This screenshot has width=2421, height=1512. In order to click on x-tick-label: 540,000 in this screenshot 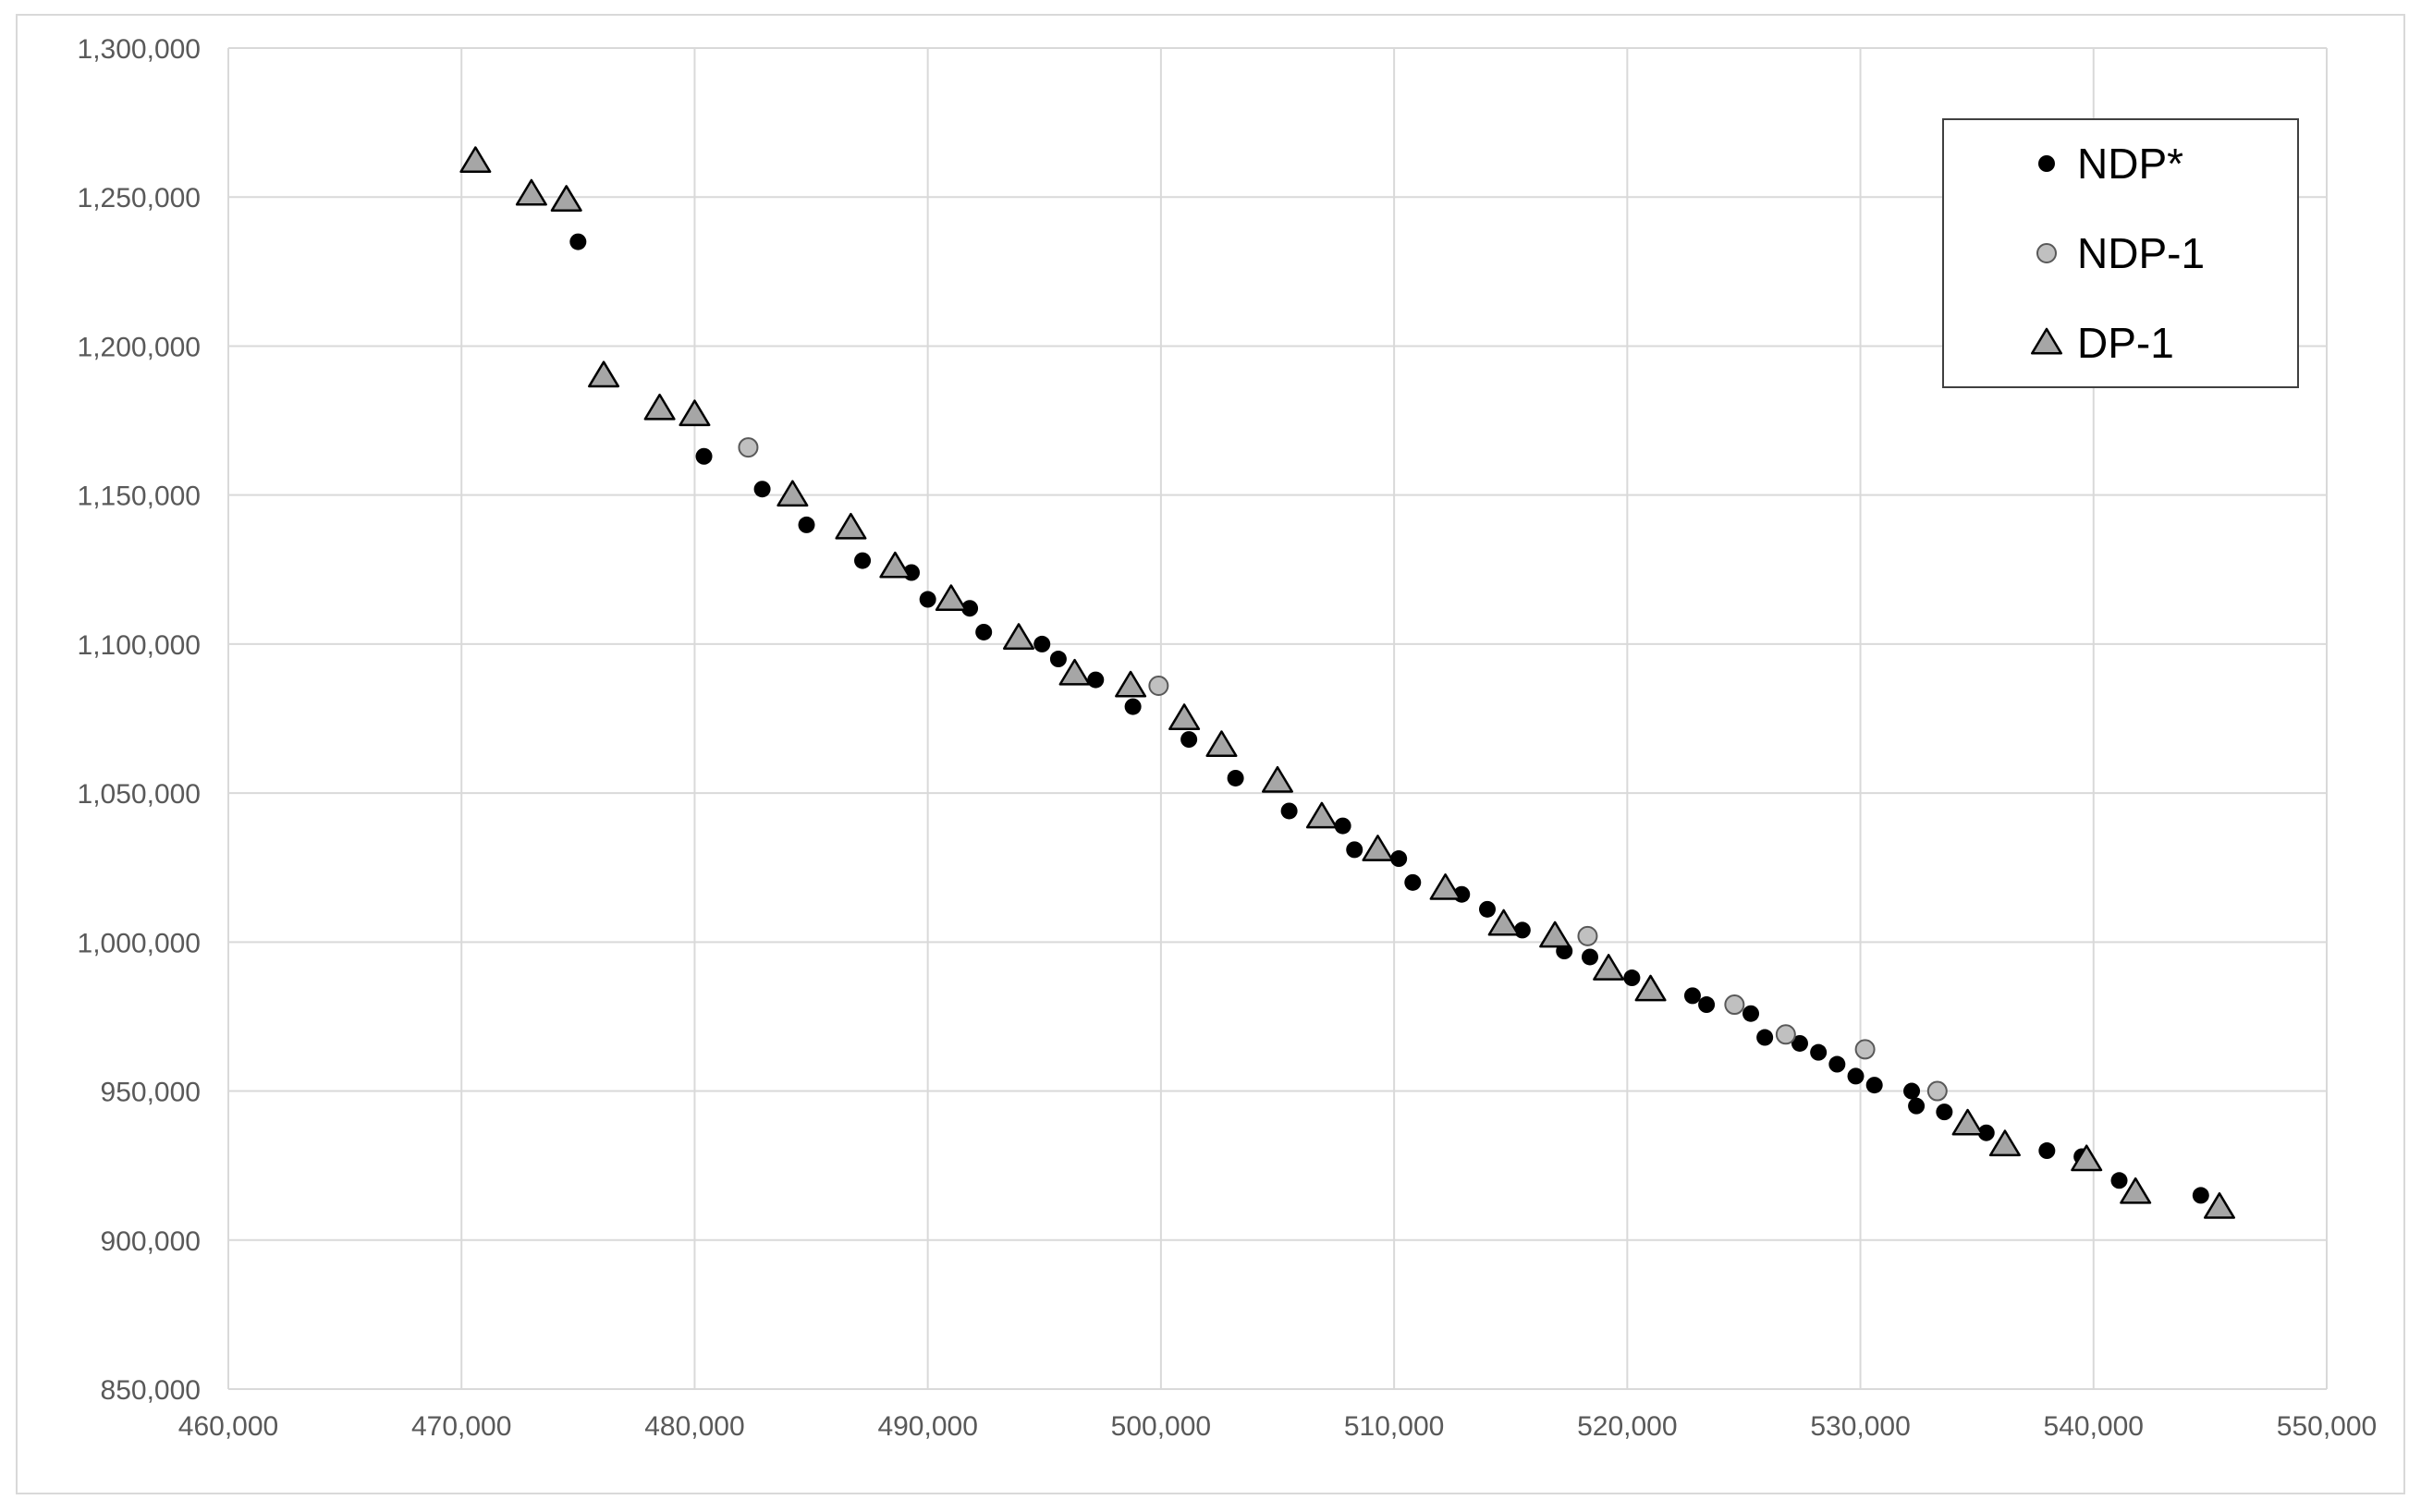, I will do `click(2094, 1427)`.